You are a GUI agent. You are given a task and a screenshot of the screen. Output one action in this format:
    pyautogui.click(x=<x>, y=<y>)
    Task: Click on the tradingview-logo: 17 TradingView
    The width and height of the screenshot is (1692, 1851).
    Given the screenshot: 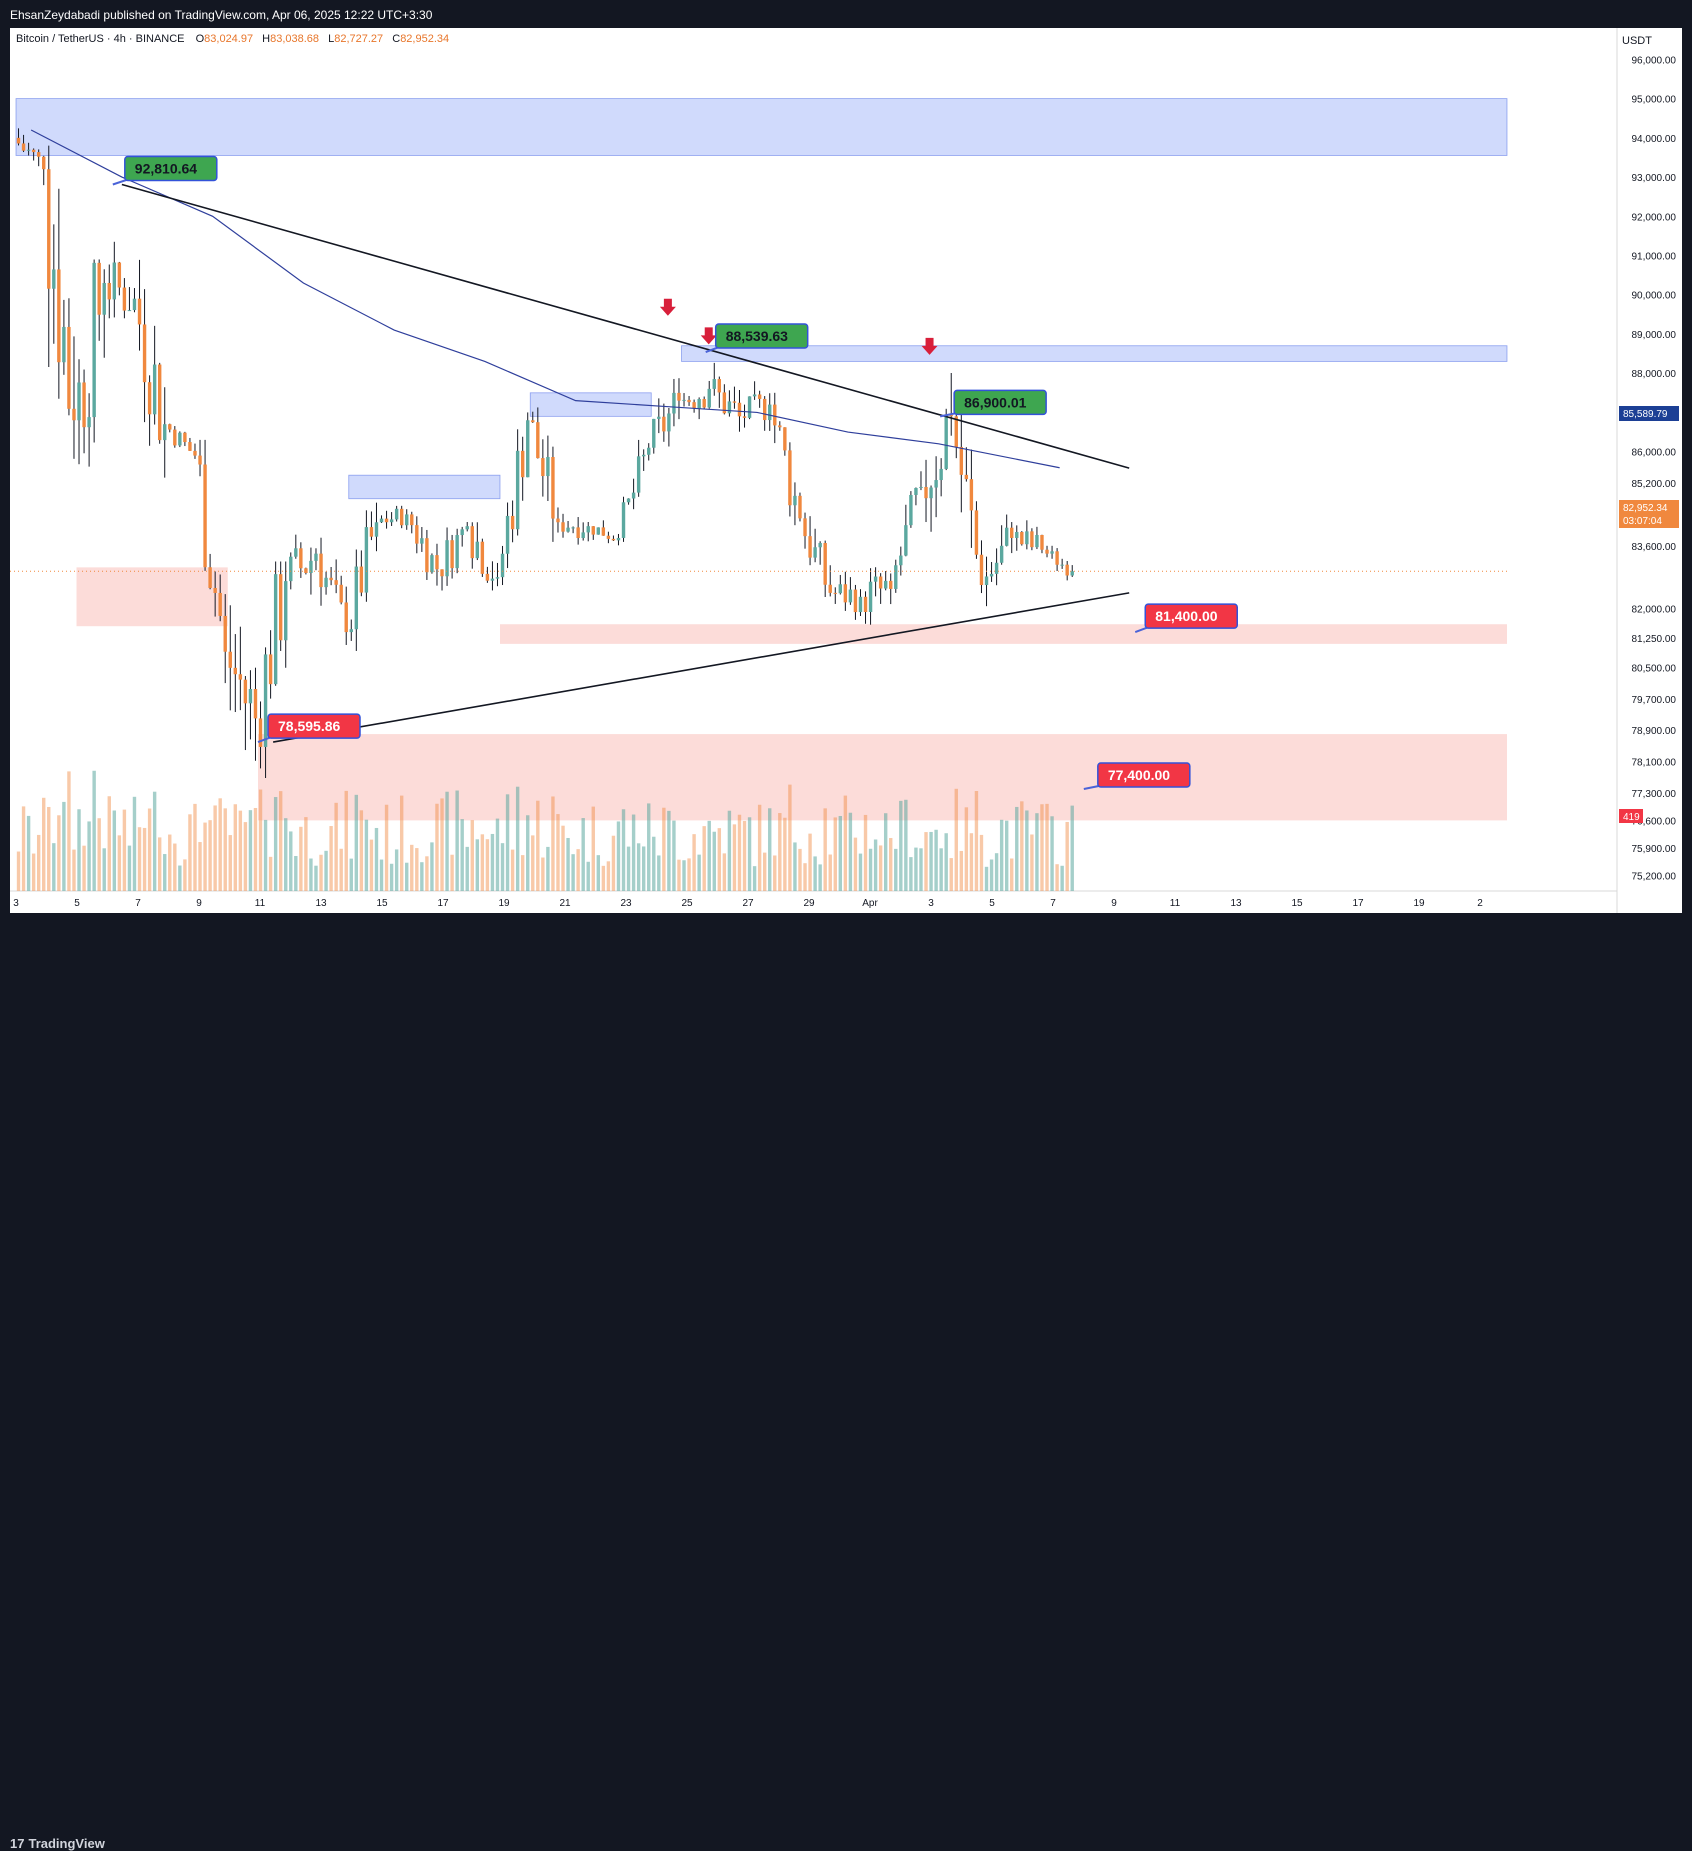 What is the action you would take?
    pyautogui.click(x=57, y=1843)
    